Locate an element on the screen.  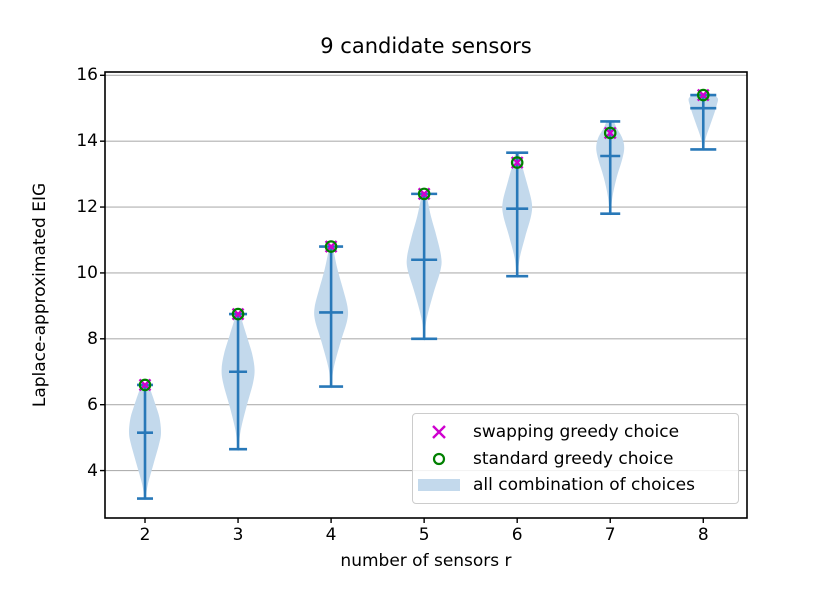
legend-item-all-combinations: all combination of choices is located at coordinates (575, 485).